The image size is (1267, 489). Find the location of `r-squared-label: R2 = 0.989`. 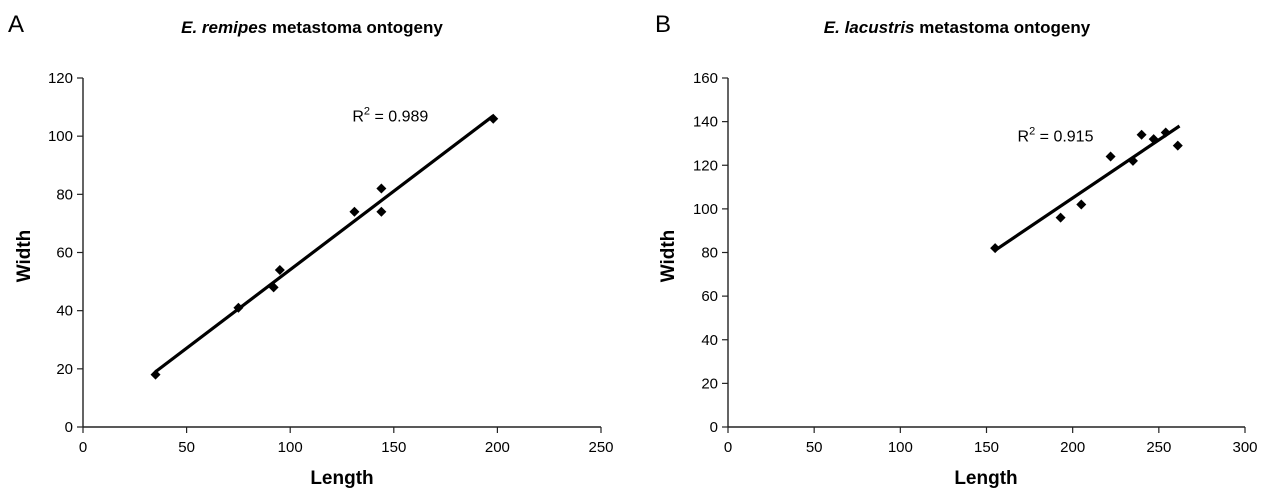

r-squared-label: R2 = 0.989 is located at coordinates (390, 116).